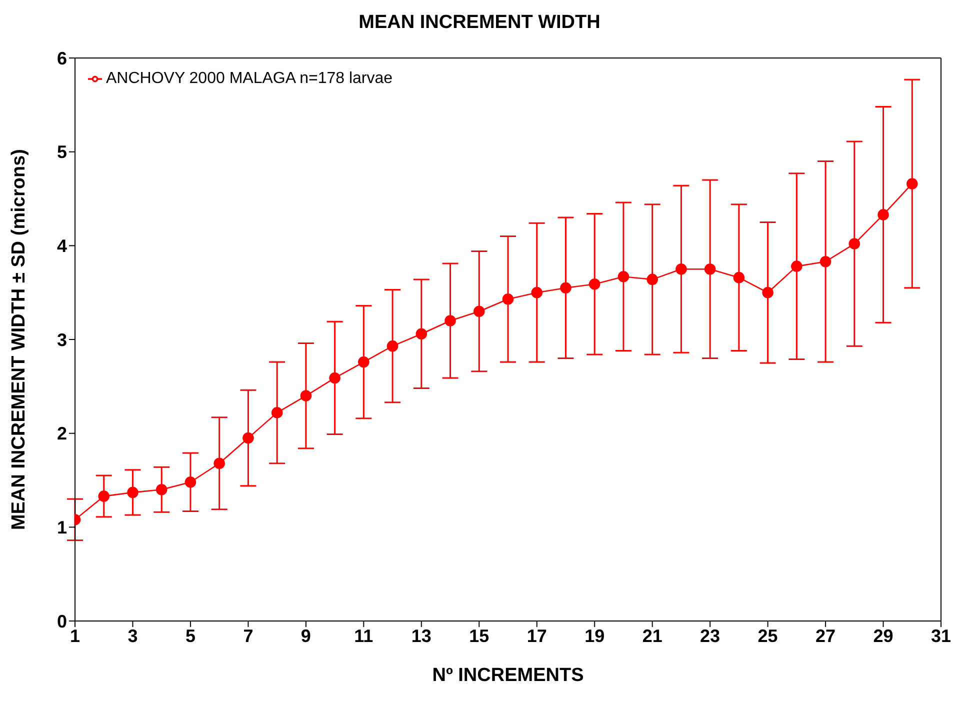 Image resolution: width=959 pixels, height=707 pixels. What do you see at coordinates (61, 58) in the screenshot?
I see `y-tick-label: 6` at bounding box center [61, 58].